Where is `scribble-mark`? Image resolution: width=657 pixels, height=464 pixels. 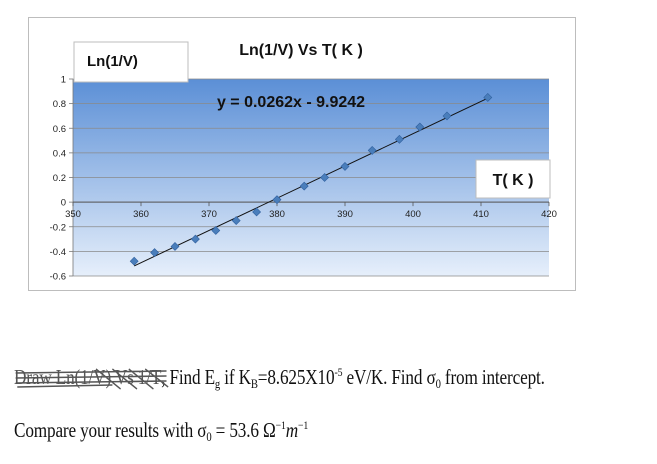 scribble-mark is located at coordinates (92, 379).